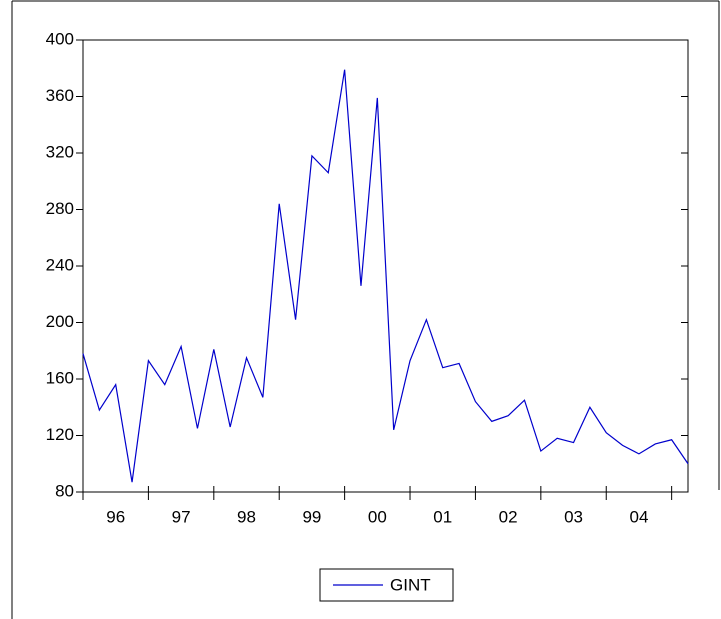  Describe the element at coordinates (311, 516) in the screenshot. I see `x-tick-label: 99` at that location.